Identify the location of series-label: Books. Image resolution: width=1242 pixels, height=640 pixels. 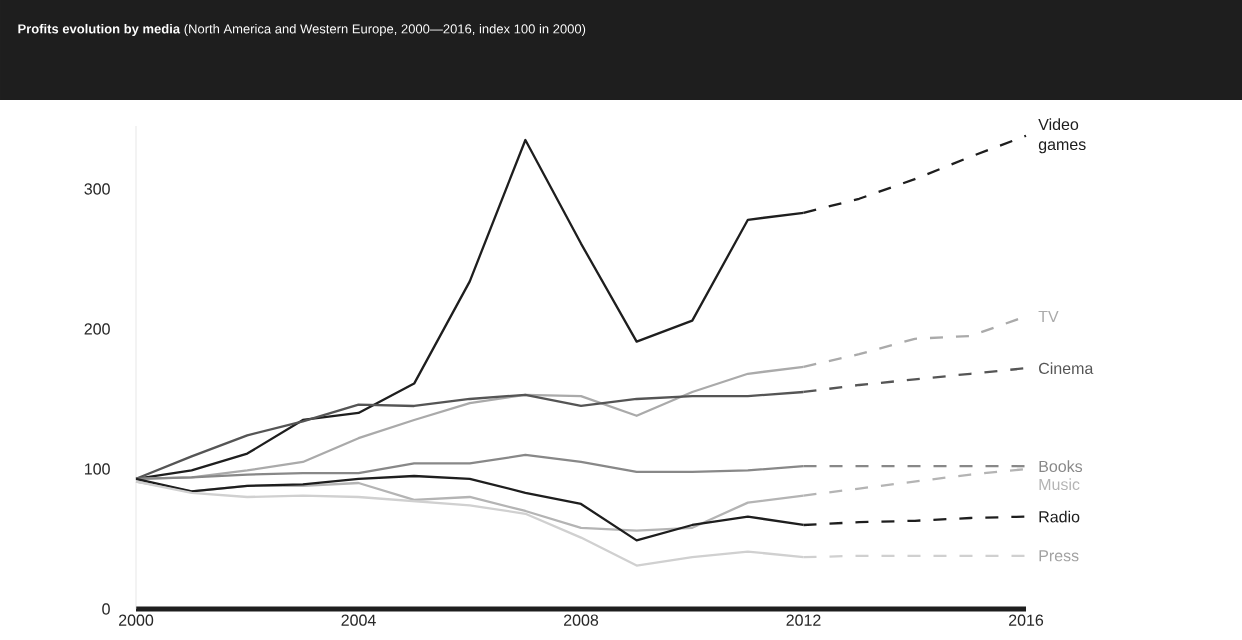
(1061, 466).